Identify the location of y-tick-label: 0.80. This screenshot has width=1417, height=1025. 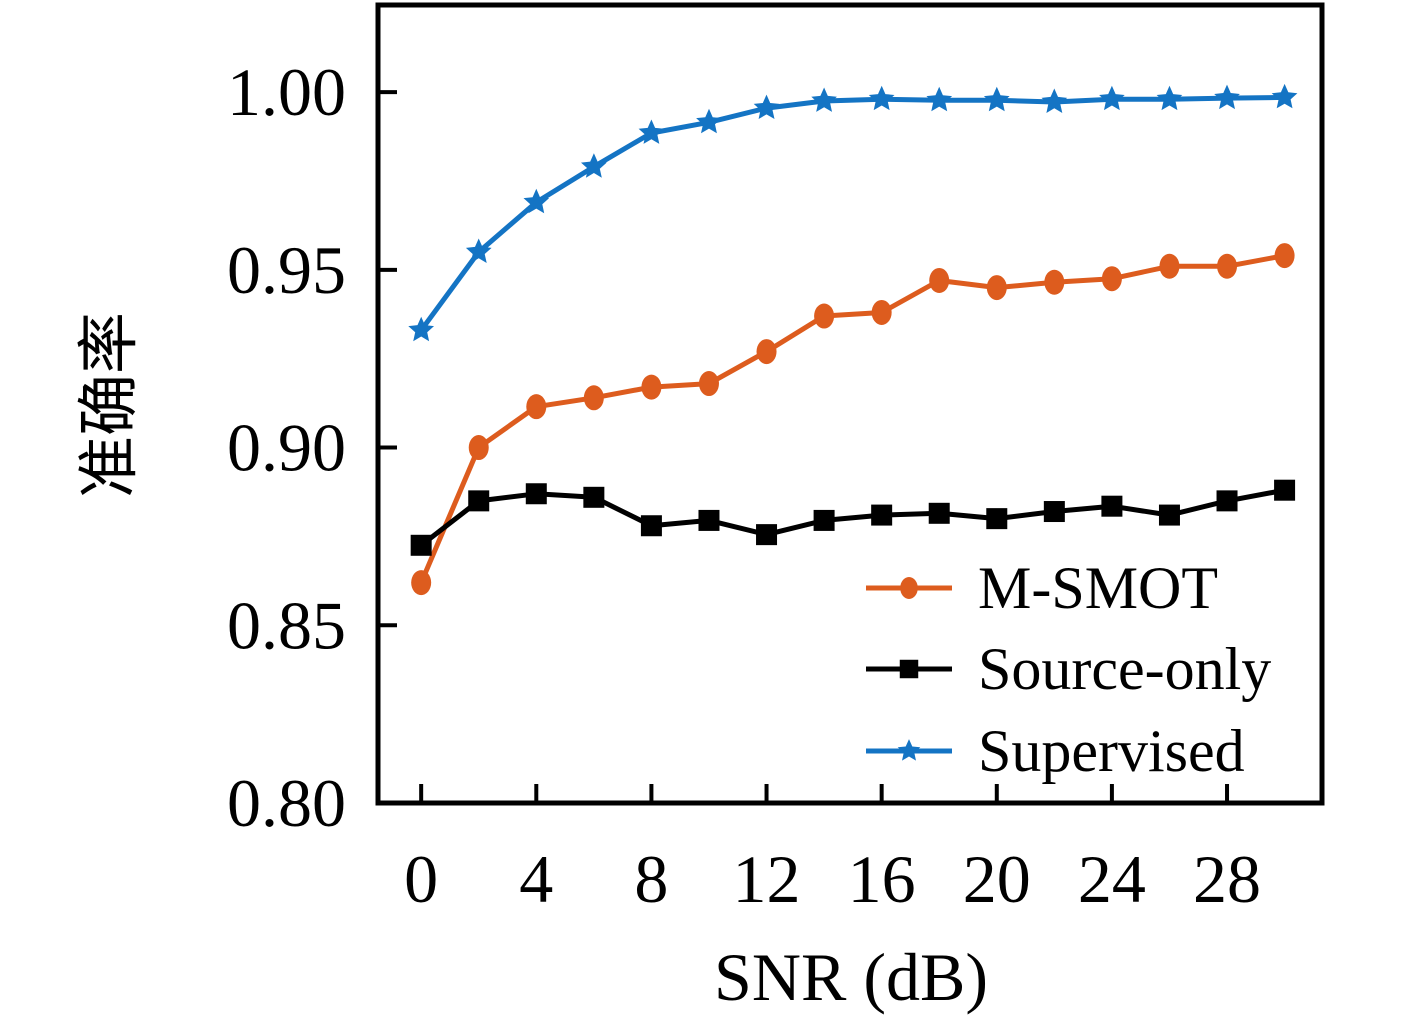
(286, 803).